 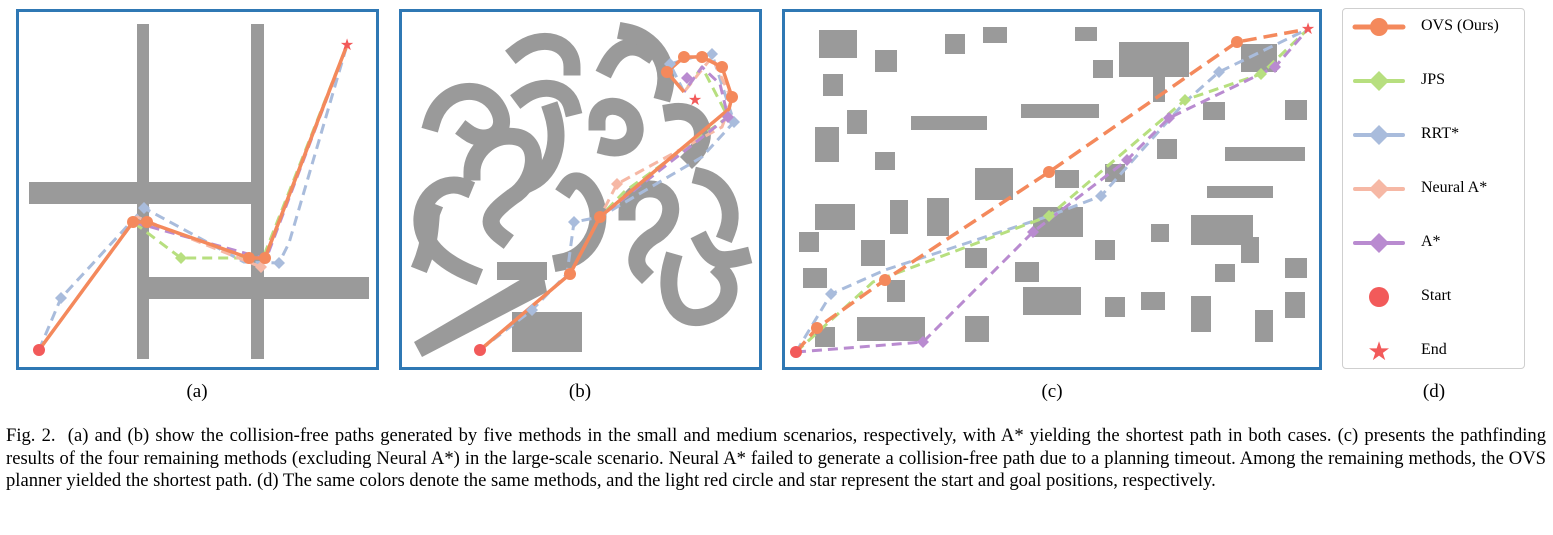 What do you see at coordinates (1308, 29) in the screenshot?
I see `end-marker-c: ★` at bounding box center [1308, 29].